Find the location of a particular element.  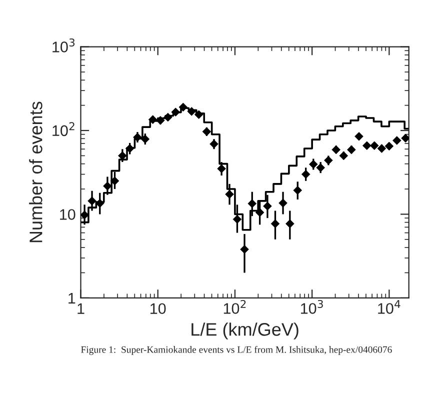

x-tick-label: 10$^{4}$ is located at coordinates (389, 307).